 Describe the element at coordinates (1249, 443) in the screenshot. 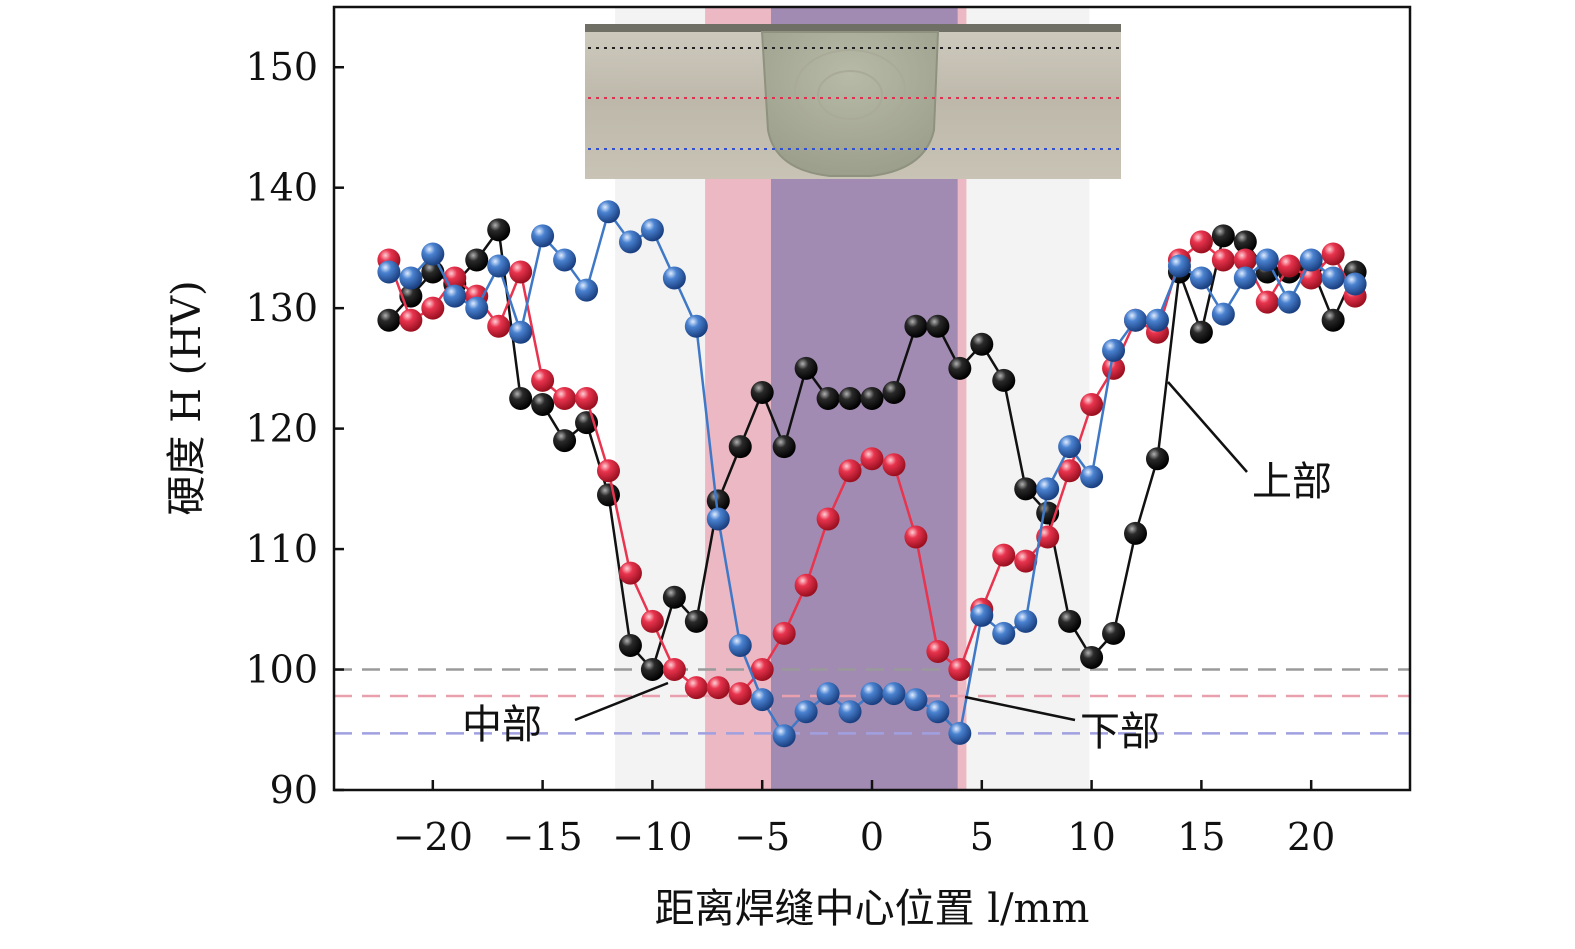

I see `annotation-upper: 上部` at that location.